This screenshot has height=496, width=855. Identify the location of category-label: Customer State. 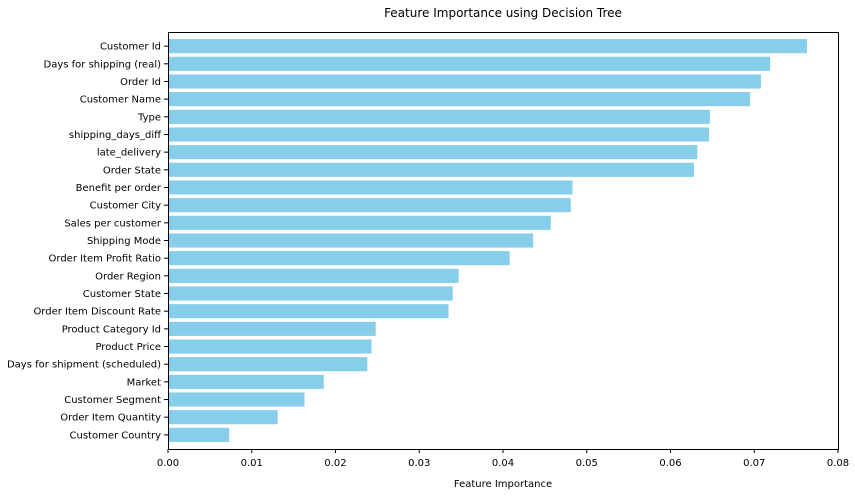
(122, 294).